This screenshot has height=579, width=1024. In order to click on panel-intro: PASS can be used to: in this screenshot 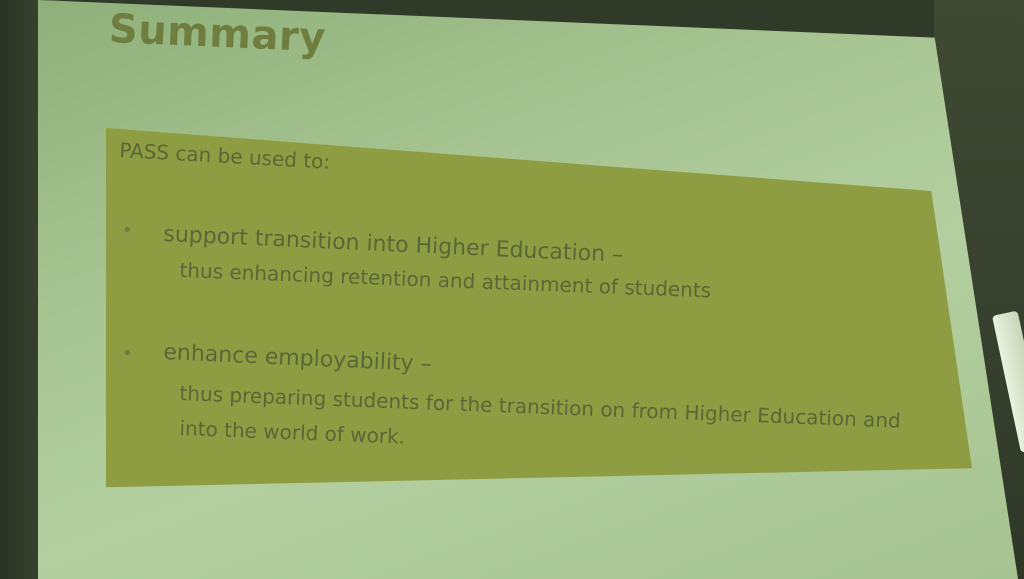, I will do `click(224, 156)`.